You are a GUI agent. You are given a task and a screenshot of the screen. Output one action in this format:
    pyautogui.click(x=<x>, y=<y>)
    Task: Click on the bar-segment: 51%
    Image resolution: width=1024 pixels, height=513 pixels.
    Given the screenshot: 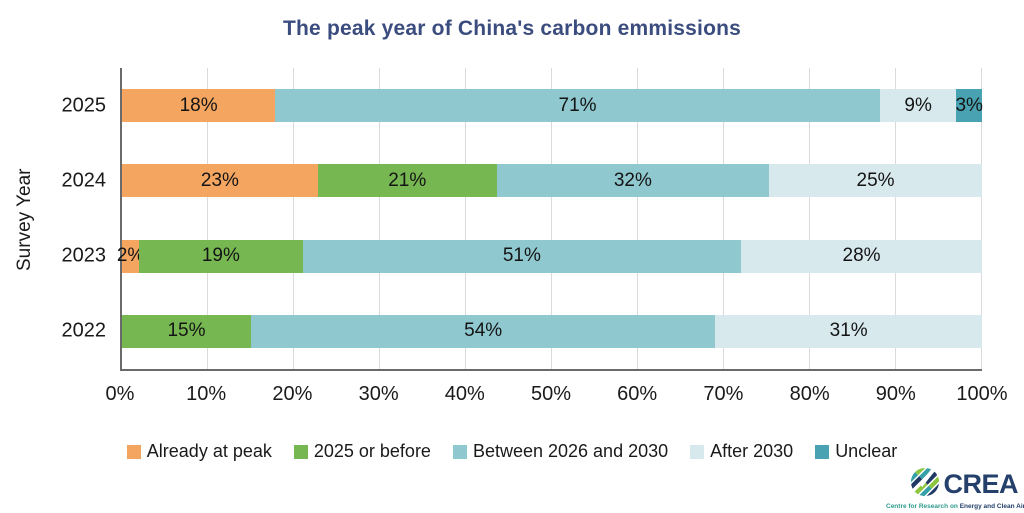 What is the action you would take?
    pyautogui.click(x=522, y=256)
    